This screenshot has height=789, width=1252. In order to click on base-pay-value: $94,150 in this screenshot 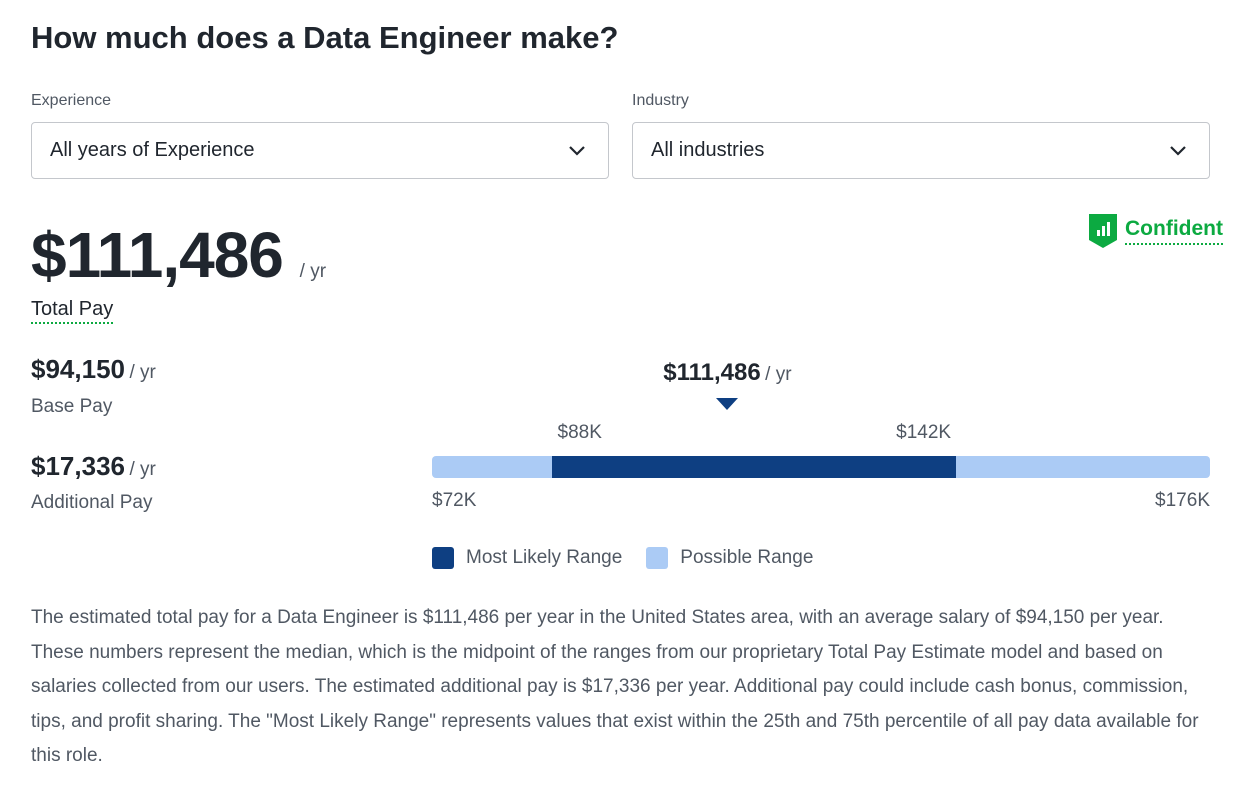, I will do `click(78, 369)`.